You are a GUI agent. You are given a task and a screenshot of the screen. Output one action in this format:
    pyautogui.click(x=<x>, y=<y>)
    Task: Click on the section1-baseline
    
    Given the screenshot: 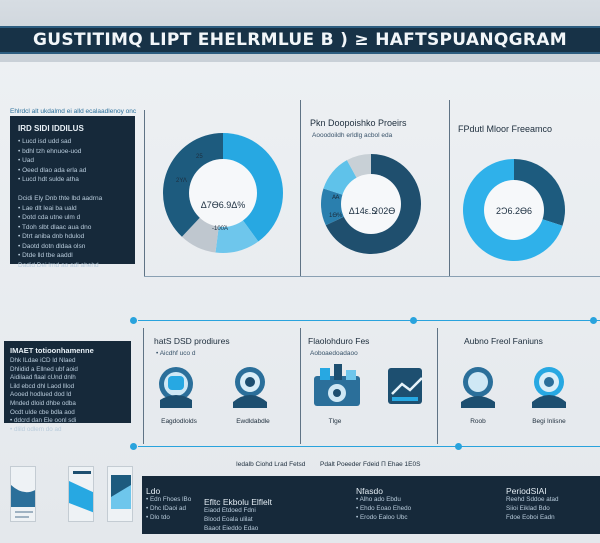 What is the action you would take?
    pyautogui.click(x=372, y=276)
    